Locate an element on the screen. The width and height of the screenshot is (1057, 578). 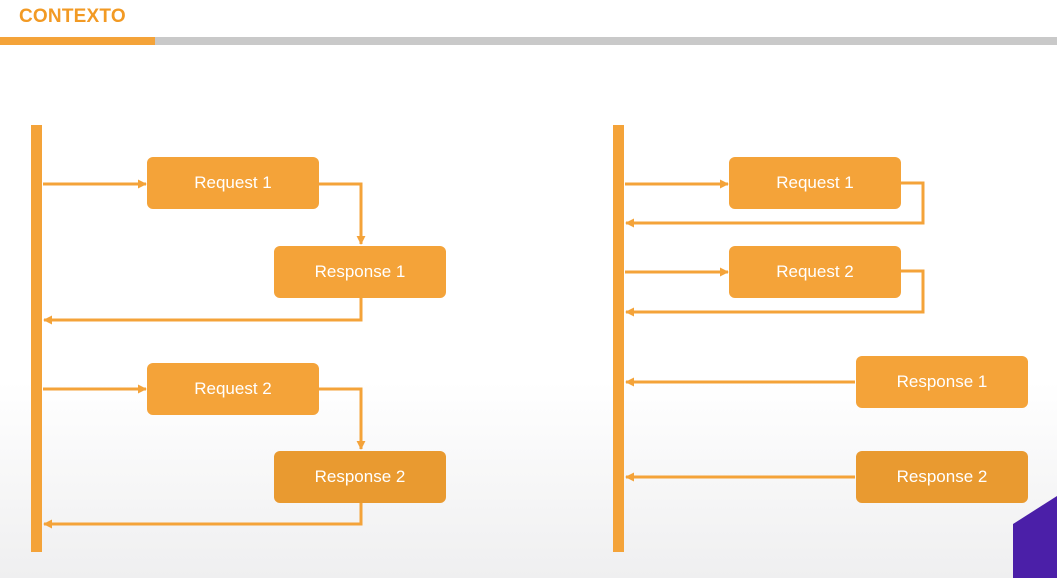
progress-bar-fill is located at coordinates (78, 41).